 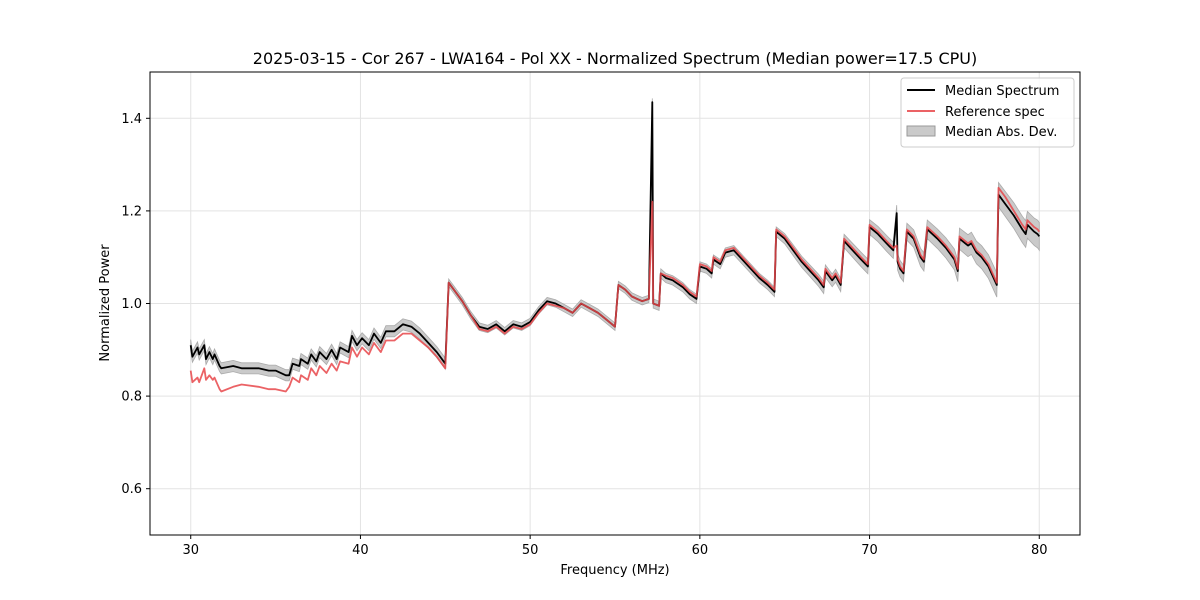 I want to click on y-tick-label: 1.4, so click(x=131, y=119).